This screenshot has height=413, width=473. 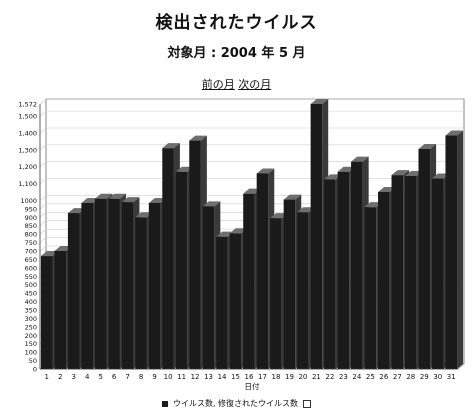 What do you see at coordinates (289, 377) in the screenshot?
I see `x-tick-label: 19` at bounding box center [289, 377].